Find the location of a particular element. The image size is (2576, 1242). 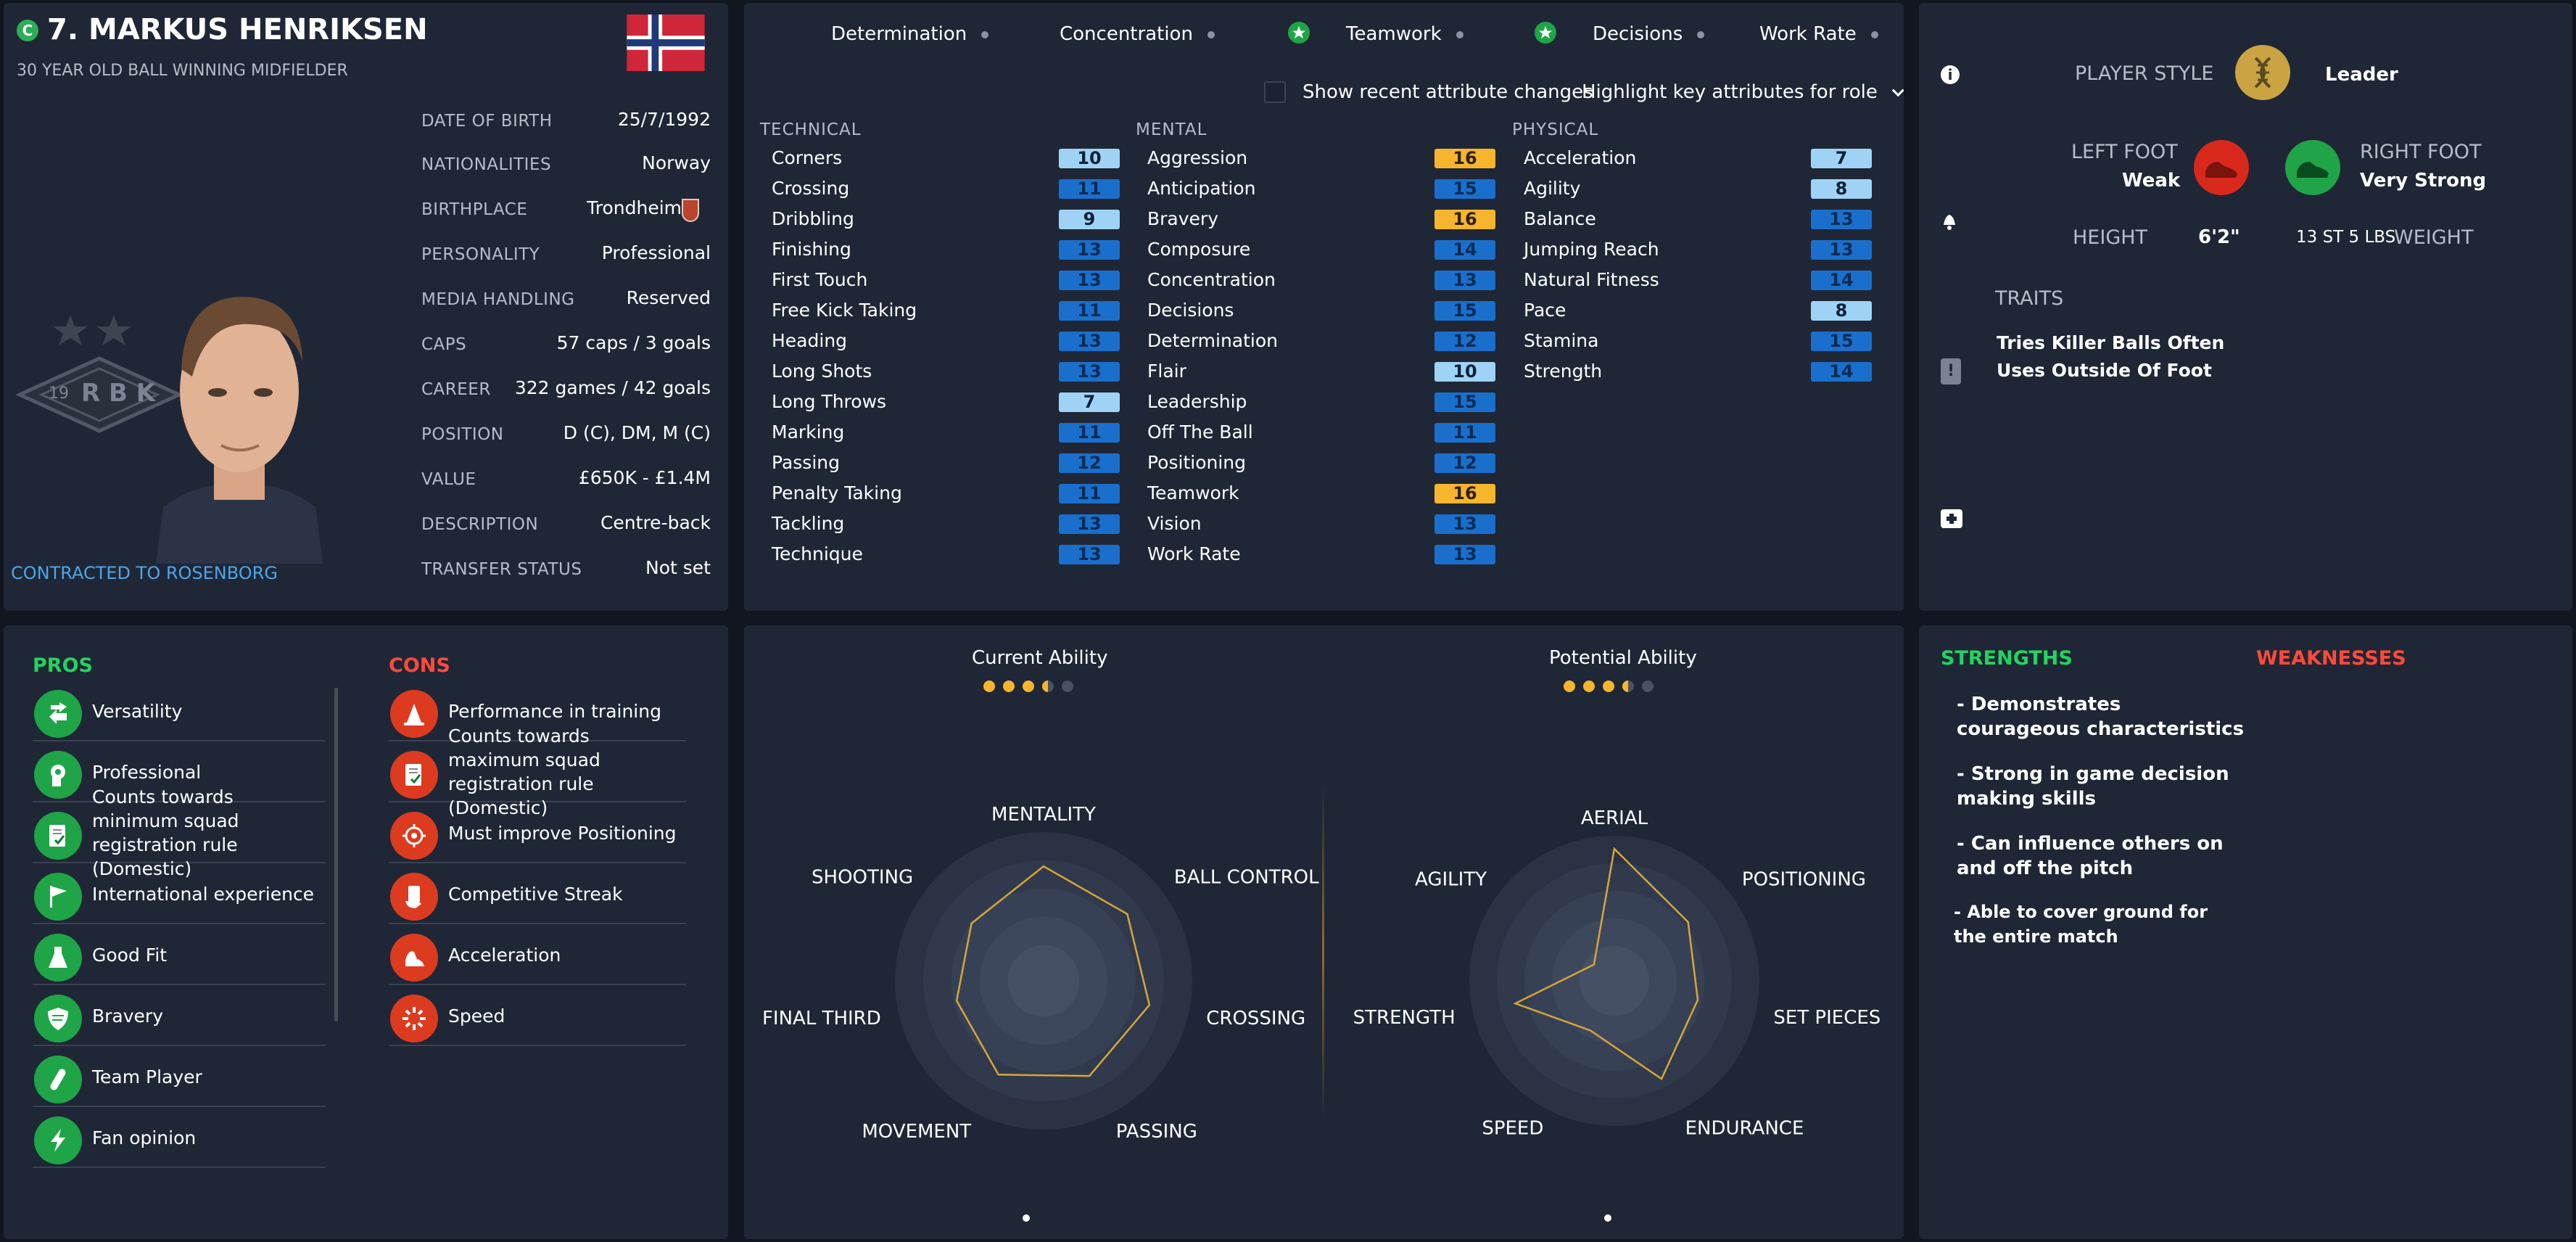

info-icon: i is located at coordinates (1950, 74).